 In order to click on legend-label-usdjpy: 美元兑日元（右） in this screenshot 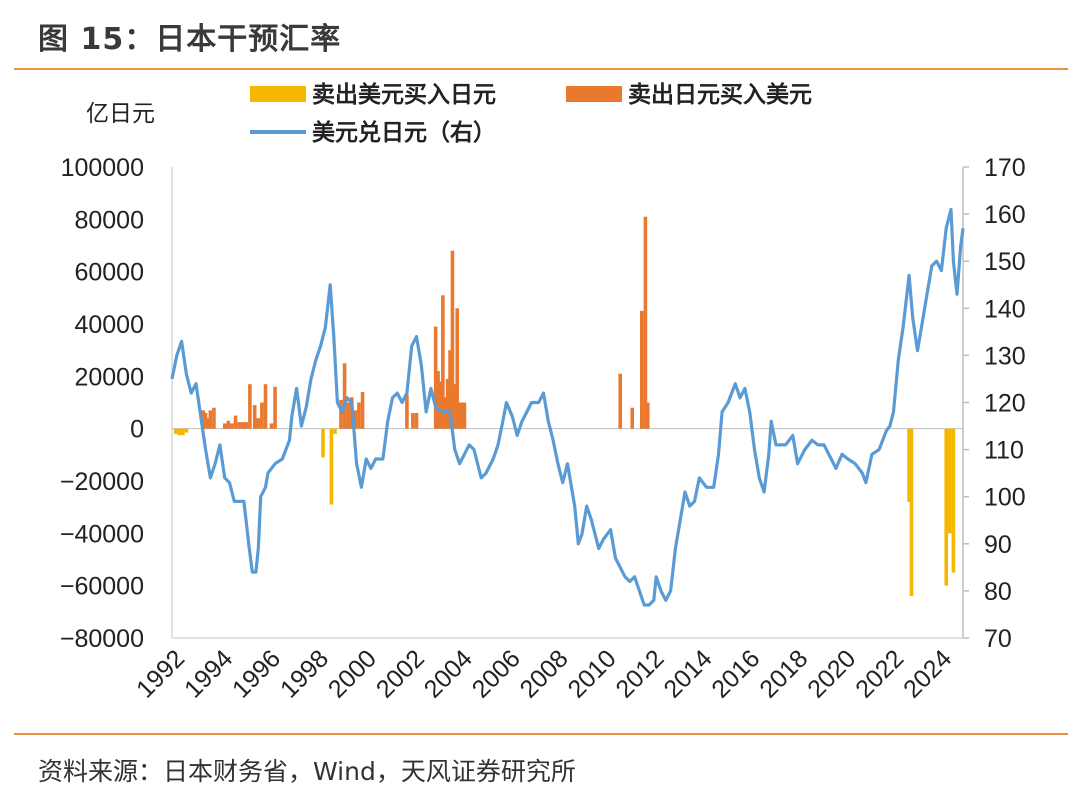, I will do `click(404, 132)`.